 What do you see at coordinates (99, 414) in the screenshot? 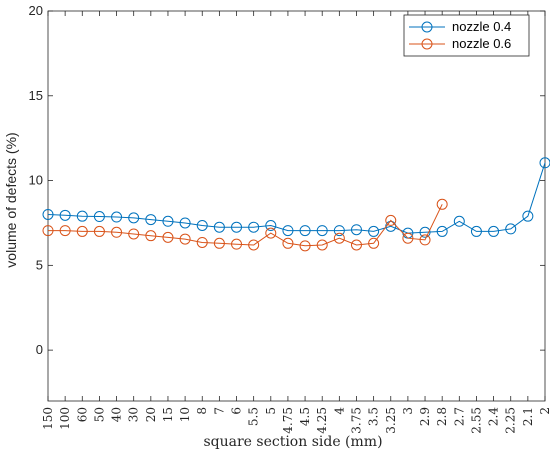
I see `x-tick-label-3: 50` at bounding box center [99, 414].